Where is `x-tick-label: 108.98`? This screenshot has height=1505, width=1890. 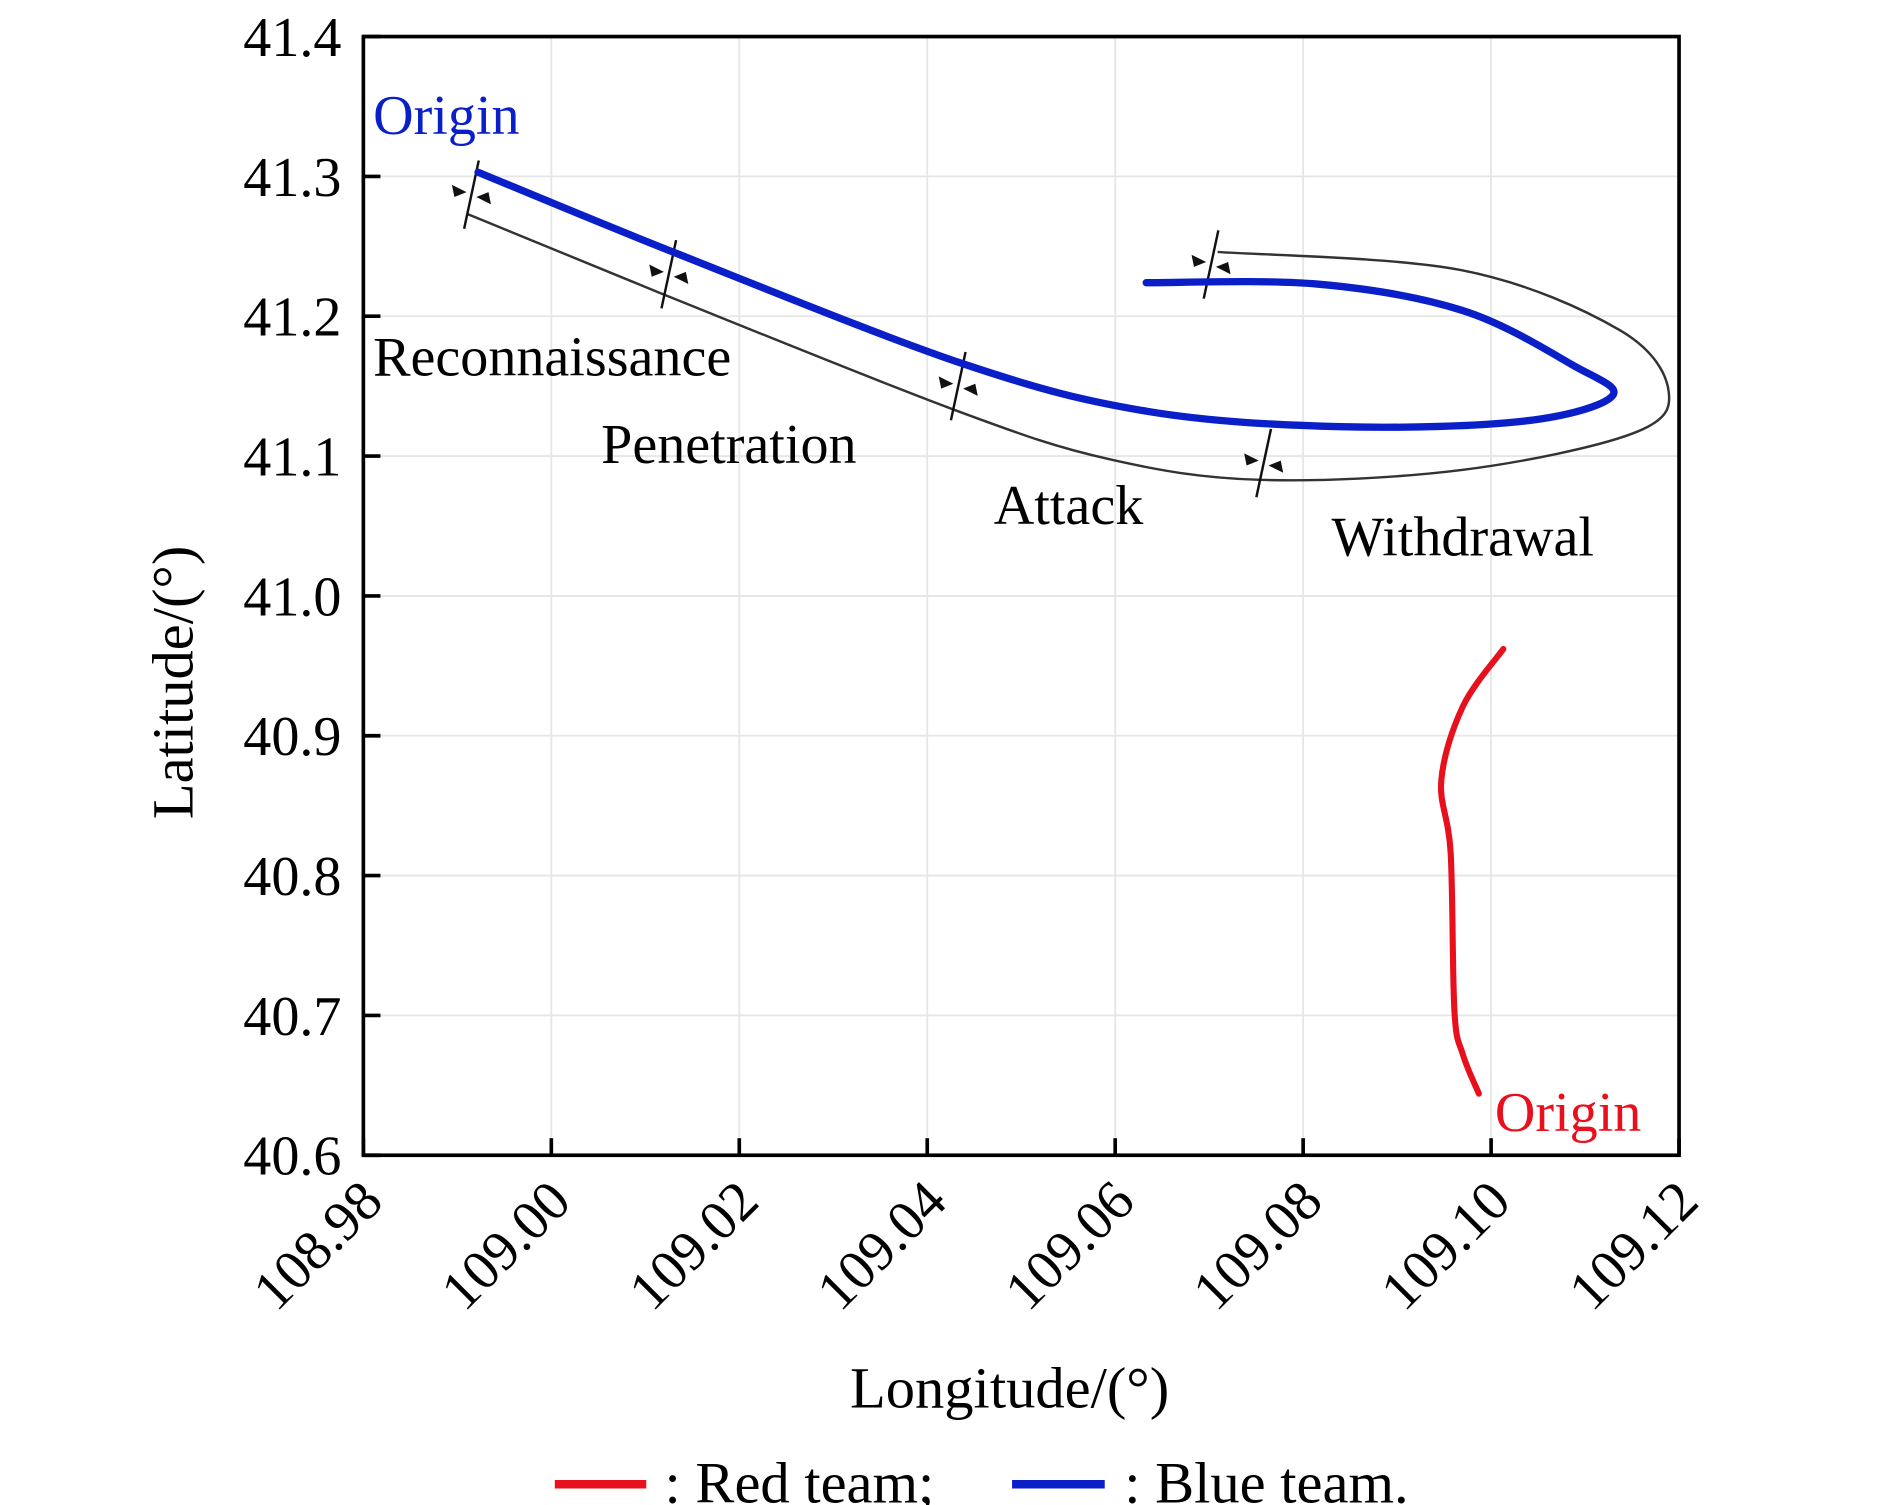
x-tick-label: 108.98 is located at coordinates (318, 1245).